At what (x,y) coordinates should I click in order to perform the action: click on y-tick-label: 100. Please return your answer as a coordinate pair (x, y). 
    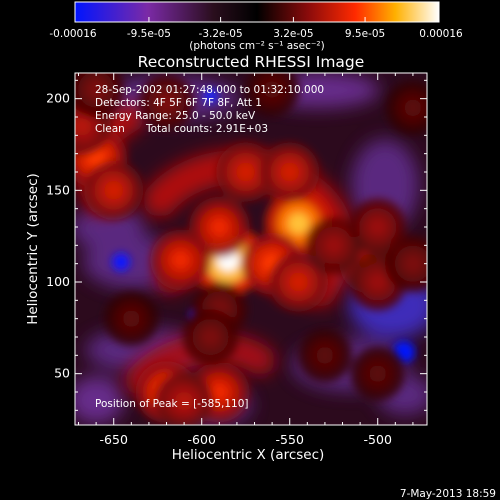
    Looking at the image, I should click on (58, 281).